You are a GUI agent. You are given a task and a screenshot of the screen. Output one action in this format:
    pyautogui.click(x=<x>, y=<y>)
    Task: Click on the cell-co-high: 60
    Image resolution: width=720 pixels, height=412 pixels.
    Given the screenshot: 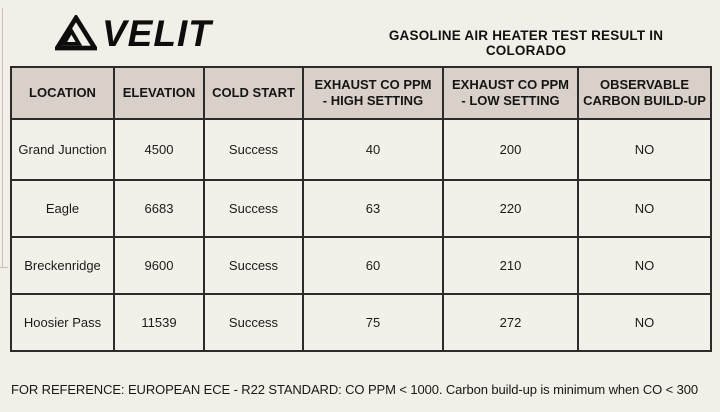 What is the action you would take?
    pyautogui.click(x=373, y=265)
    